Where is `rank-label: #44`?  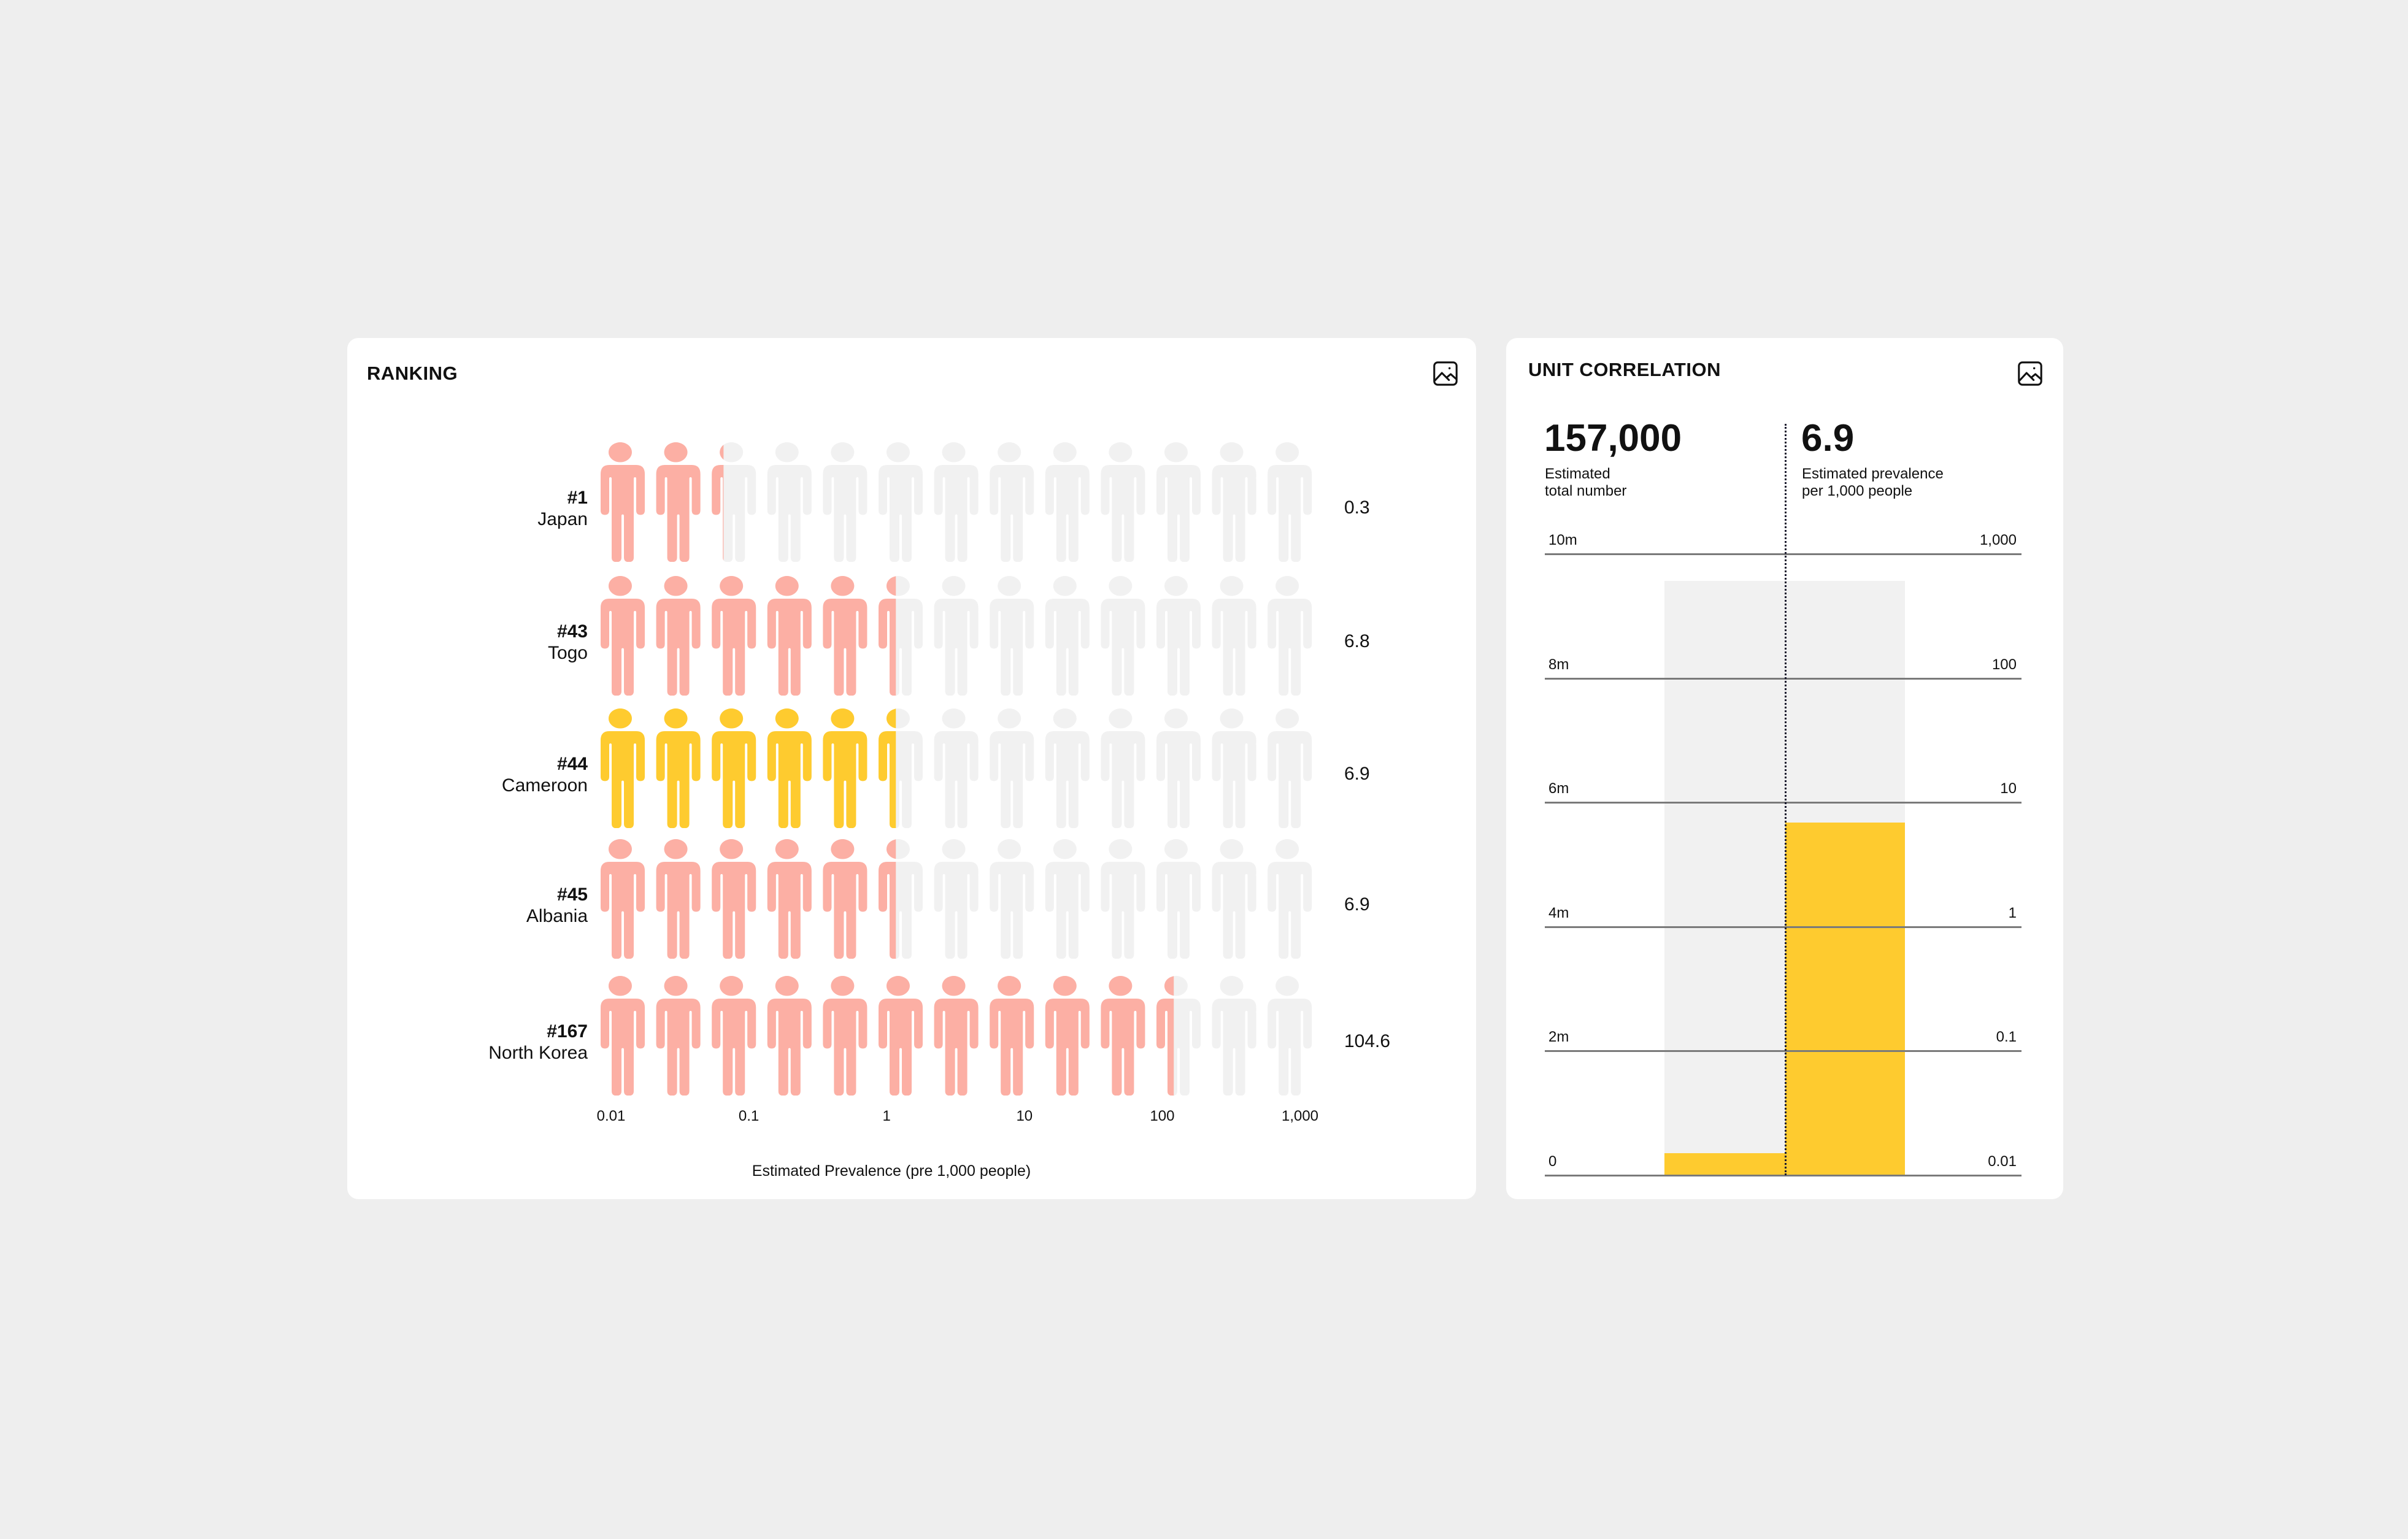
rank-label: #44 is located at coordinates (572, 764).